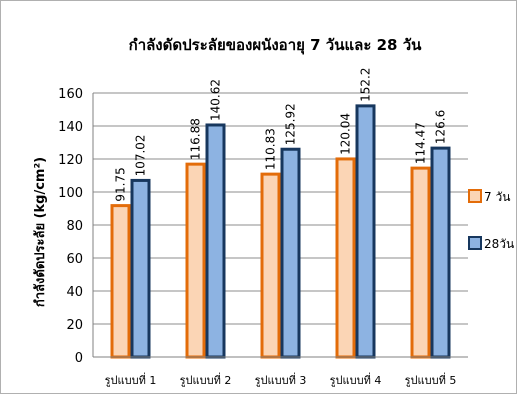 Image resolution: width=517 pixels, height=398 pixels. I want to click on x-category-label: รูปแบบที่ 4, so click(356, 379).